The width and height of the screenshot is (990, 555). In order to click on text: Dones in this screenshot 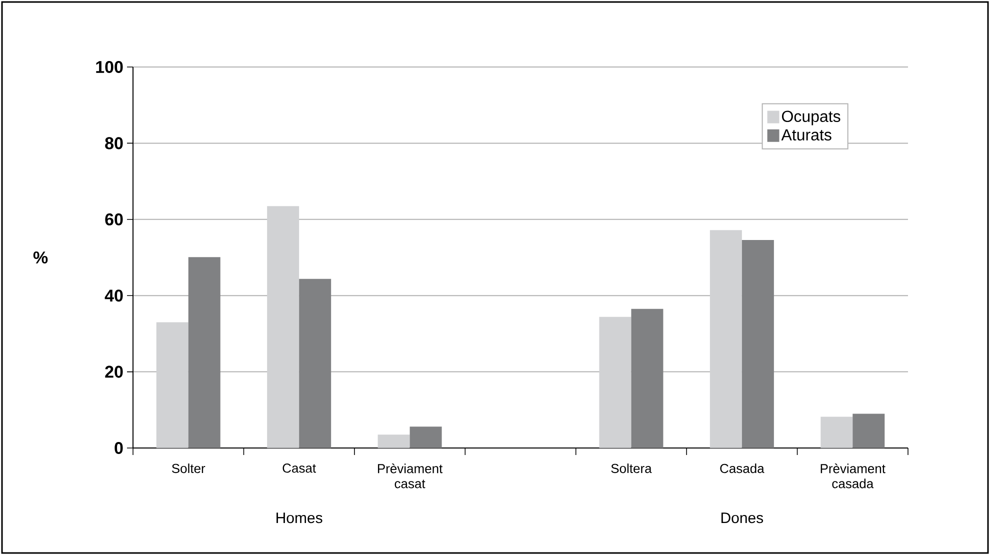, I will do `click(742, 518)`.